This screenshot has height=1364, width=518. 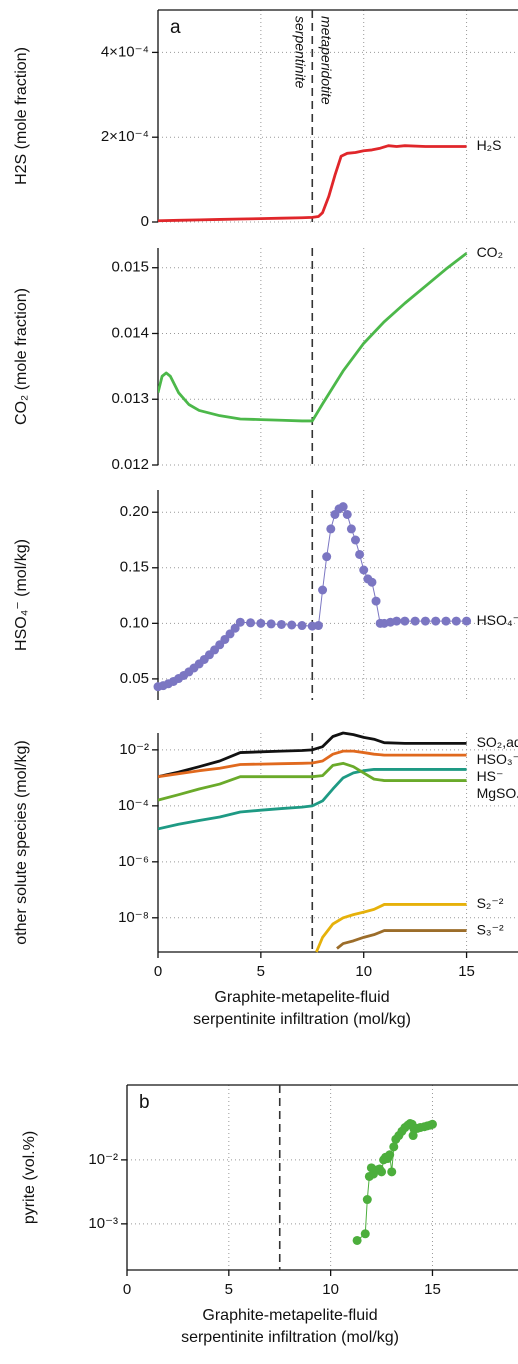 I want to click on series-label: HSO₃⁻, so click(x=497, y=759).